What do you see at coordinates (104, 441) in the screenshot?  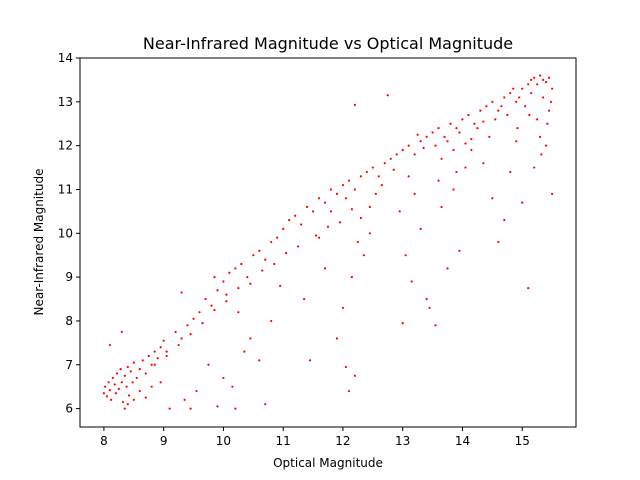 I see `x-tick-label: 8` at bounding box center [104, 441].